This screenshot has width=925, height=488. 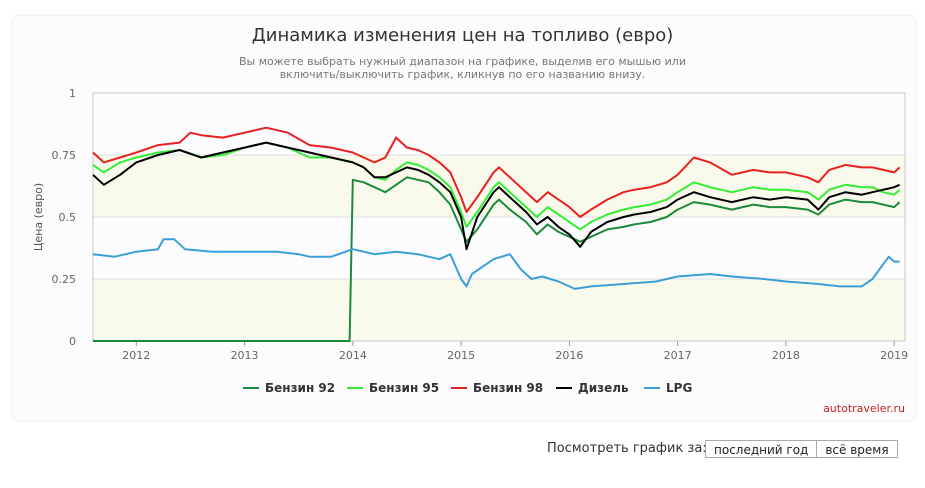 What do you see at coordinates (496, 264) in the screenshot?
I see `series-line` at bounding box center [496, 264].